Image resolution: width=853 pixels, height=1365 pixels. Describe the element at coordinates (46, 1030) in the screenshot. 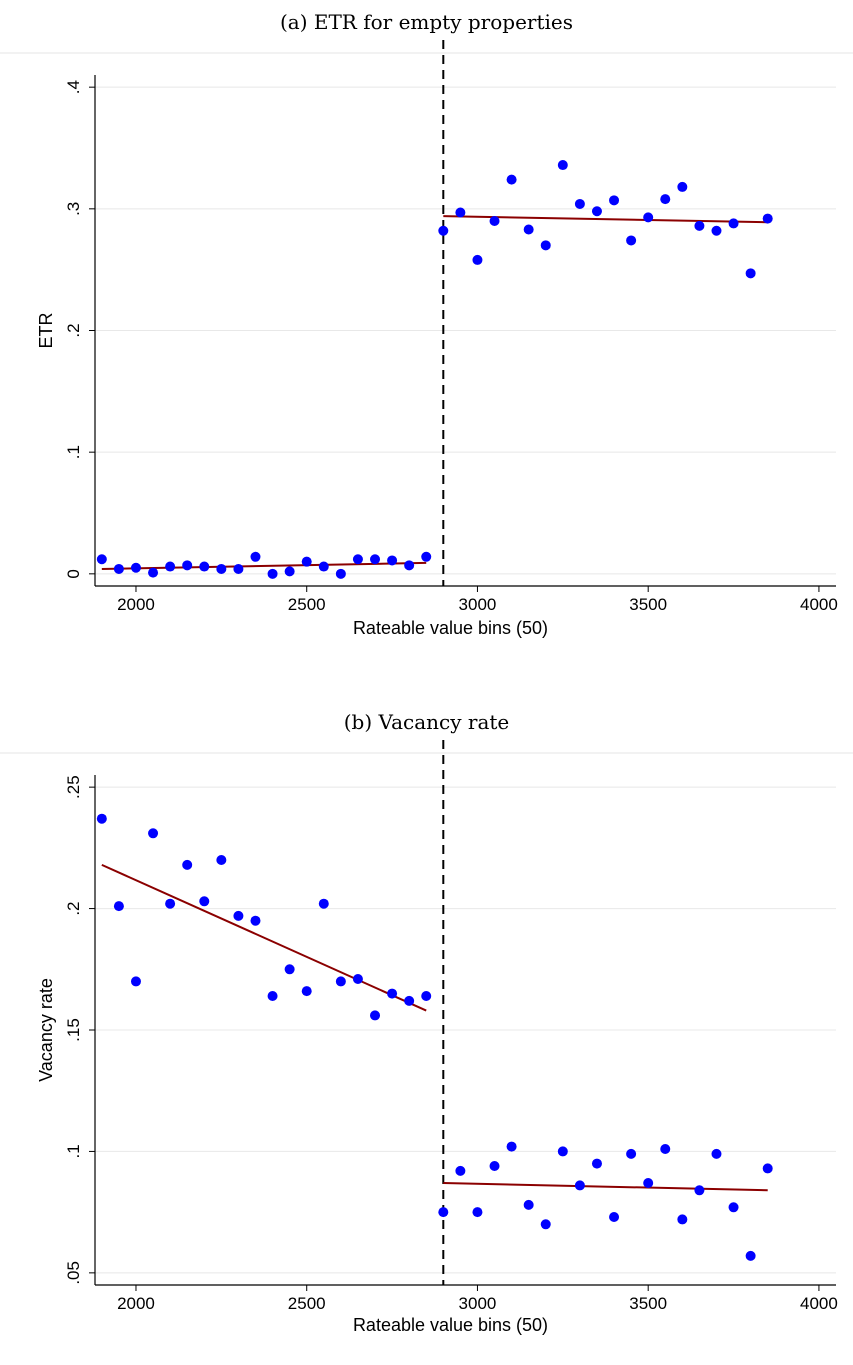

I see `y-axis-label: Vacancy rate` at that location.